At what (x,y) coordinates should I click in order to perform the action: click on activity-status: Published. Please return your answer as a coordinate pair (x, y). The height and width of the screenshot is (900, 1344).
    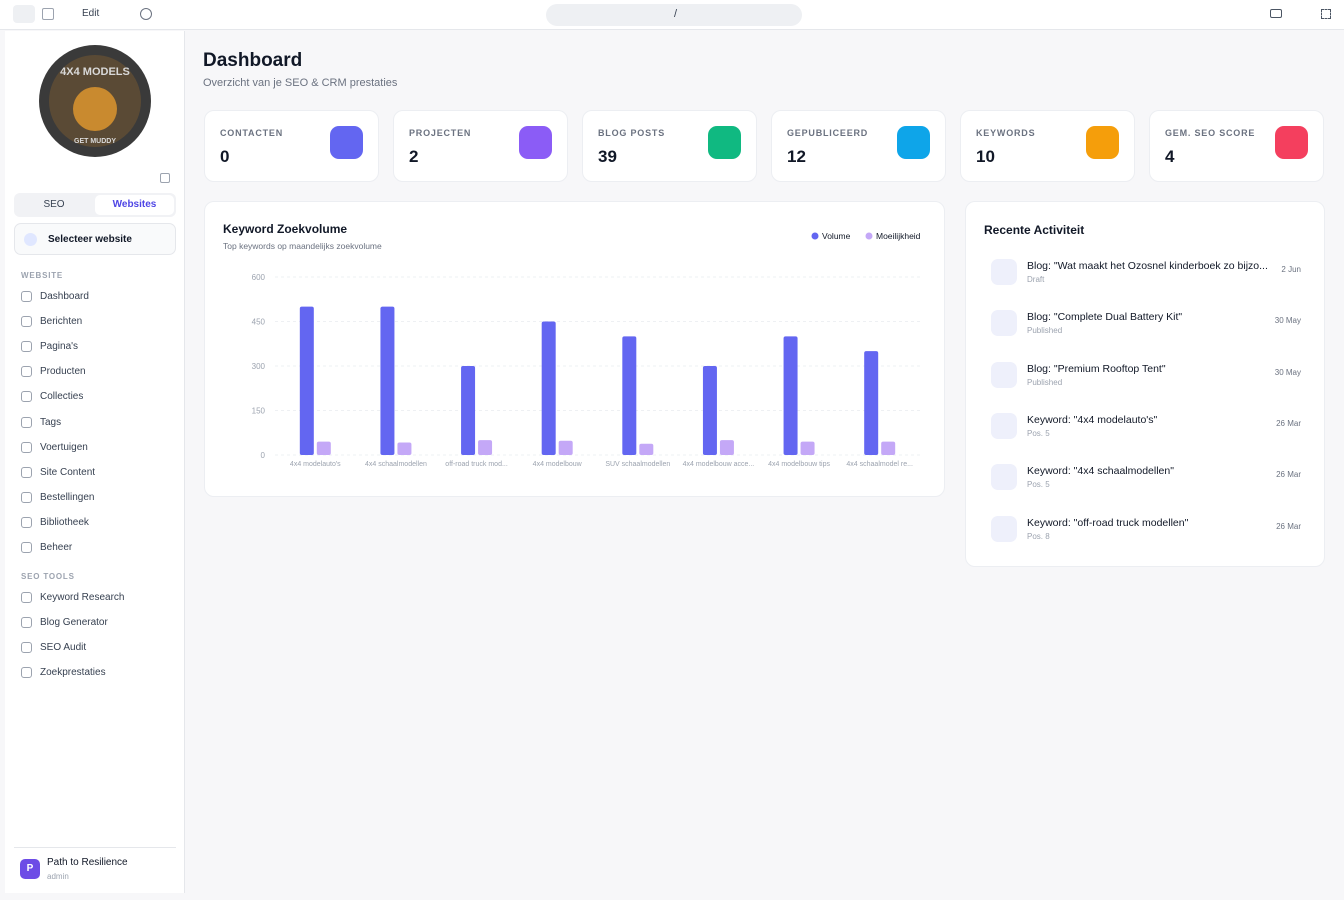
    Looking at the image, I should click on (1045, 331).